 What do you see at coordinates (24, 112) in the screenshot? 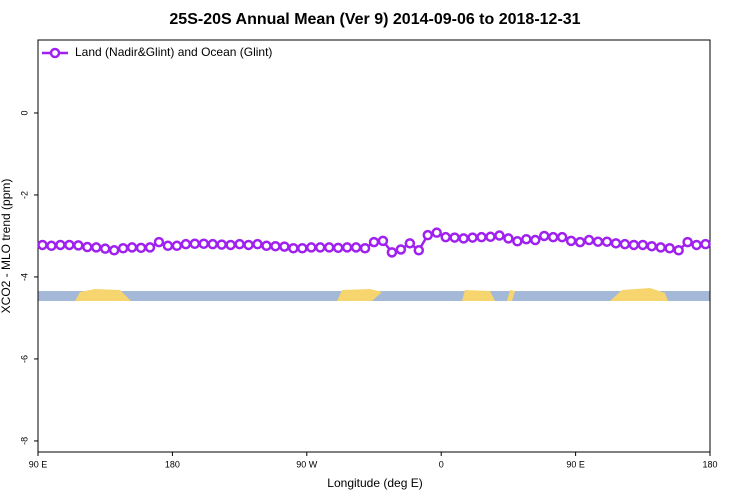
I see `y-tick-label: 0` at bounding box center [24, 112].